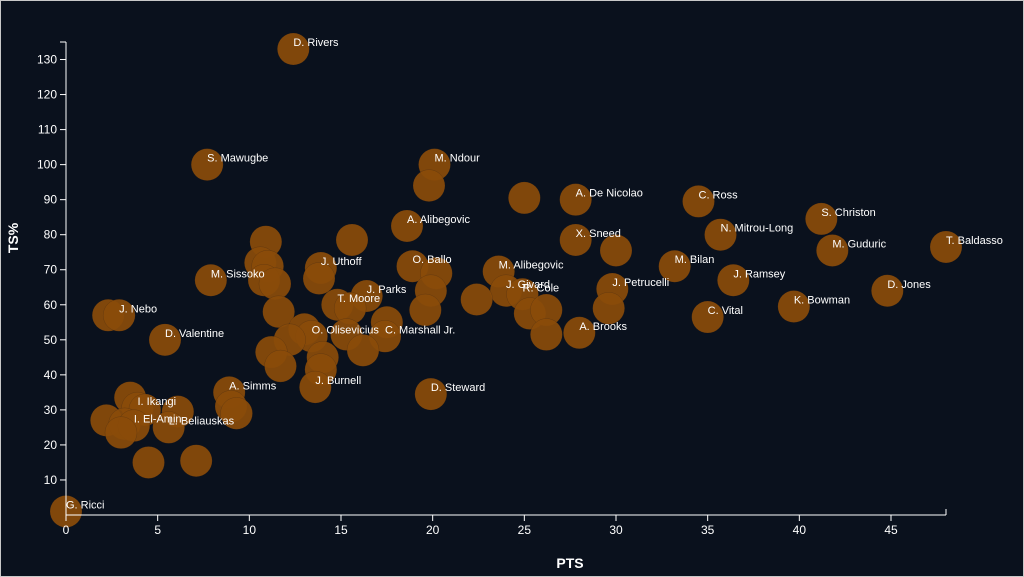 This screenshot has height=577, width=1024. What do you see at coordinates (85, 505) in the screenshot?
I see `point-label: G. Ricci` at bounding box center [85, 505].